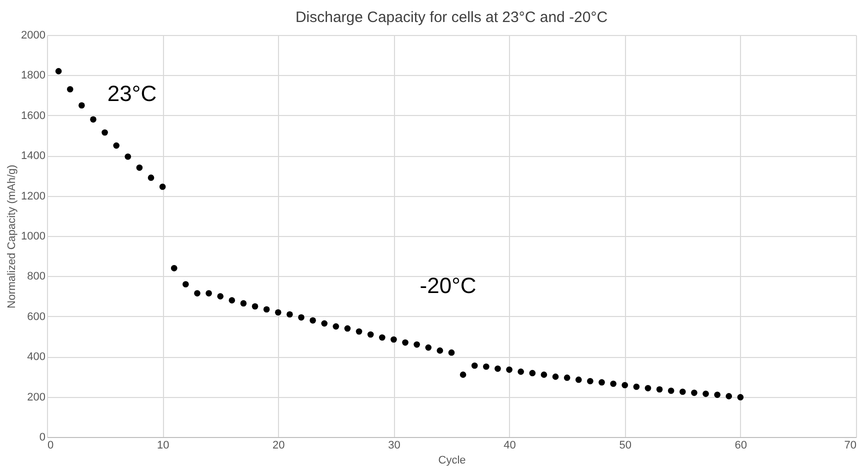  Describe the element at coordinates (132, 93) in the screenshot. I see `annotation: 23°C` at that location.